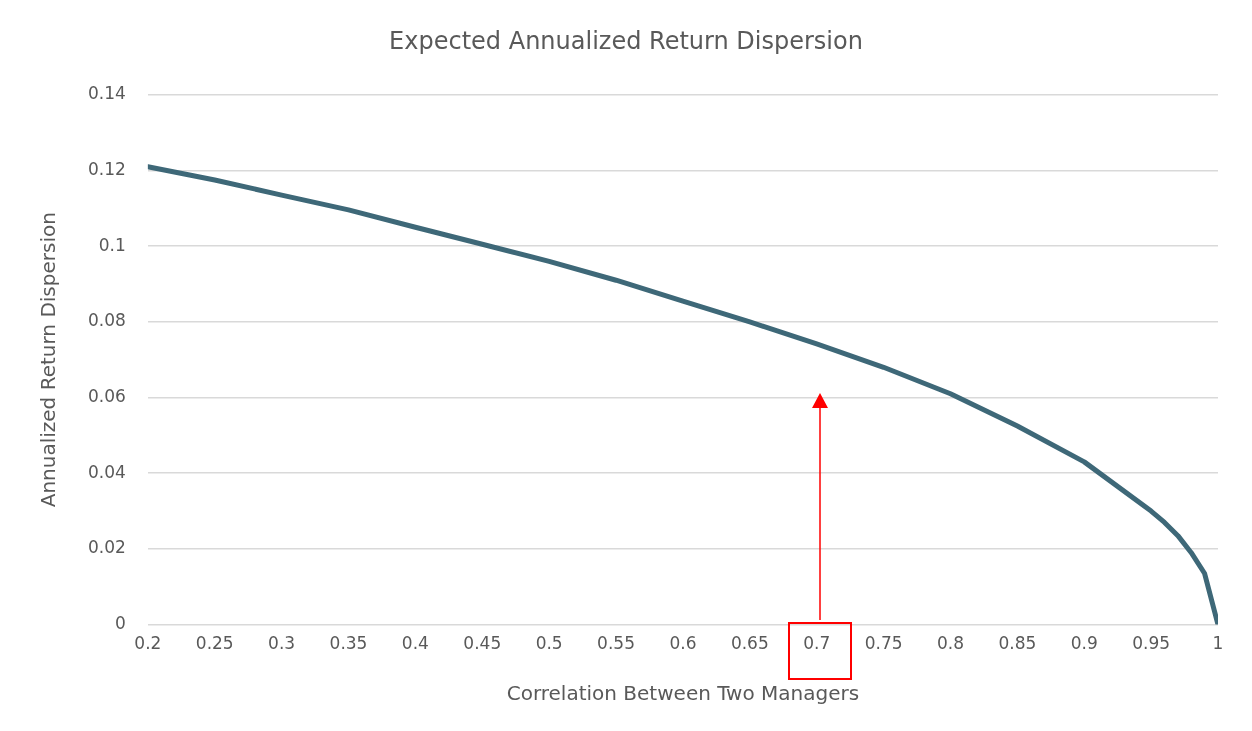  What do you see at coordinates (106, 547) in the screenshot?
I see `y-tick-label: 0.02` at bounding box center [106, 547].